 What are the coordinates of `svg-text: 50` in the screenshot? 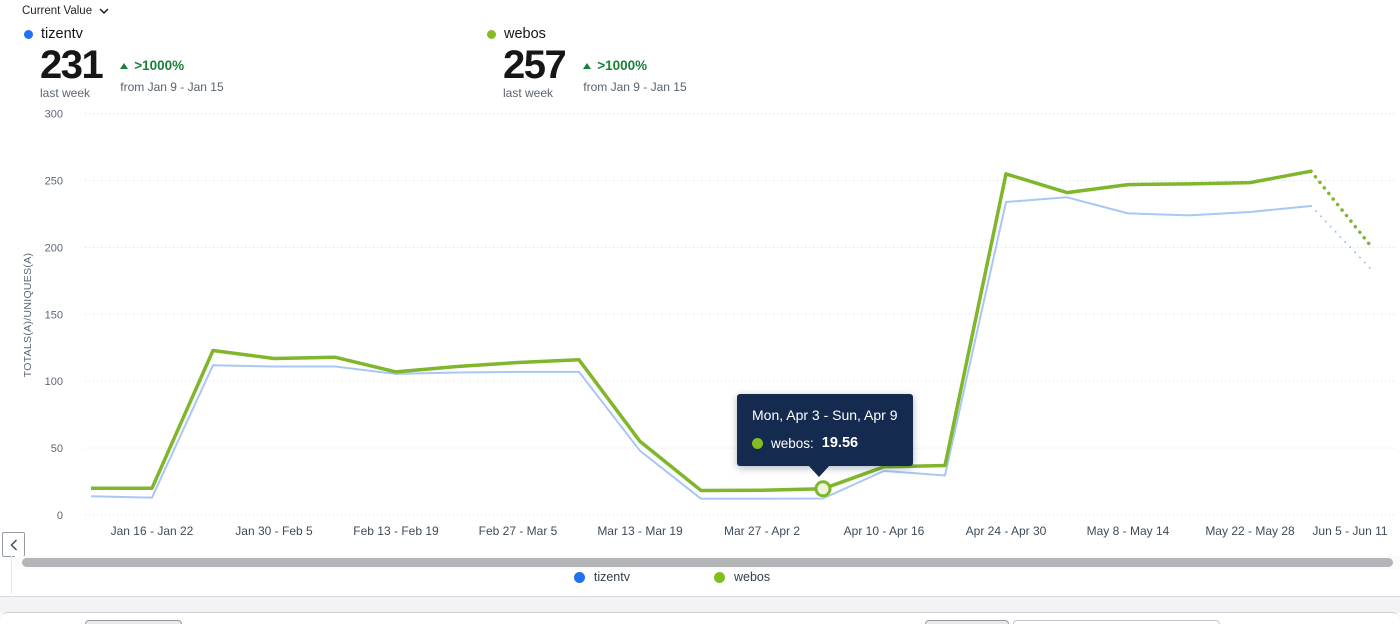 It's located at (57, 449).